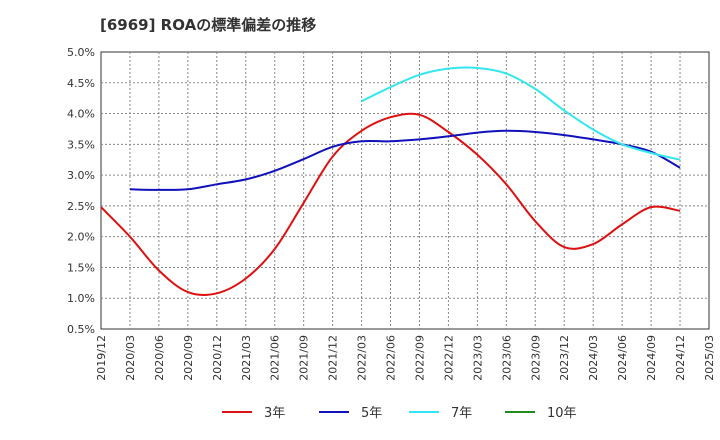 Image resolution: width=720 pixels, height=440 pixels. Describe the element at coordinates (448, 358) in the screenshot. I see `x-tick-label: 2022/12` at that location.